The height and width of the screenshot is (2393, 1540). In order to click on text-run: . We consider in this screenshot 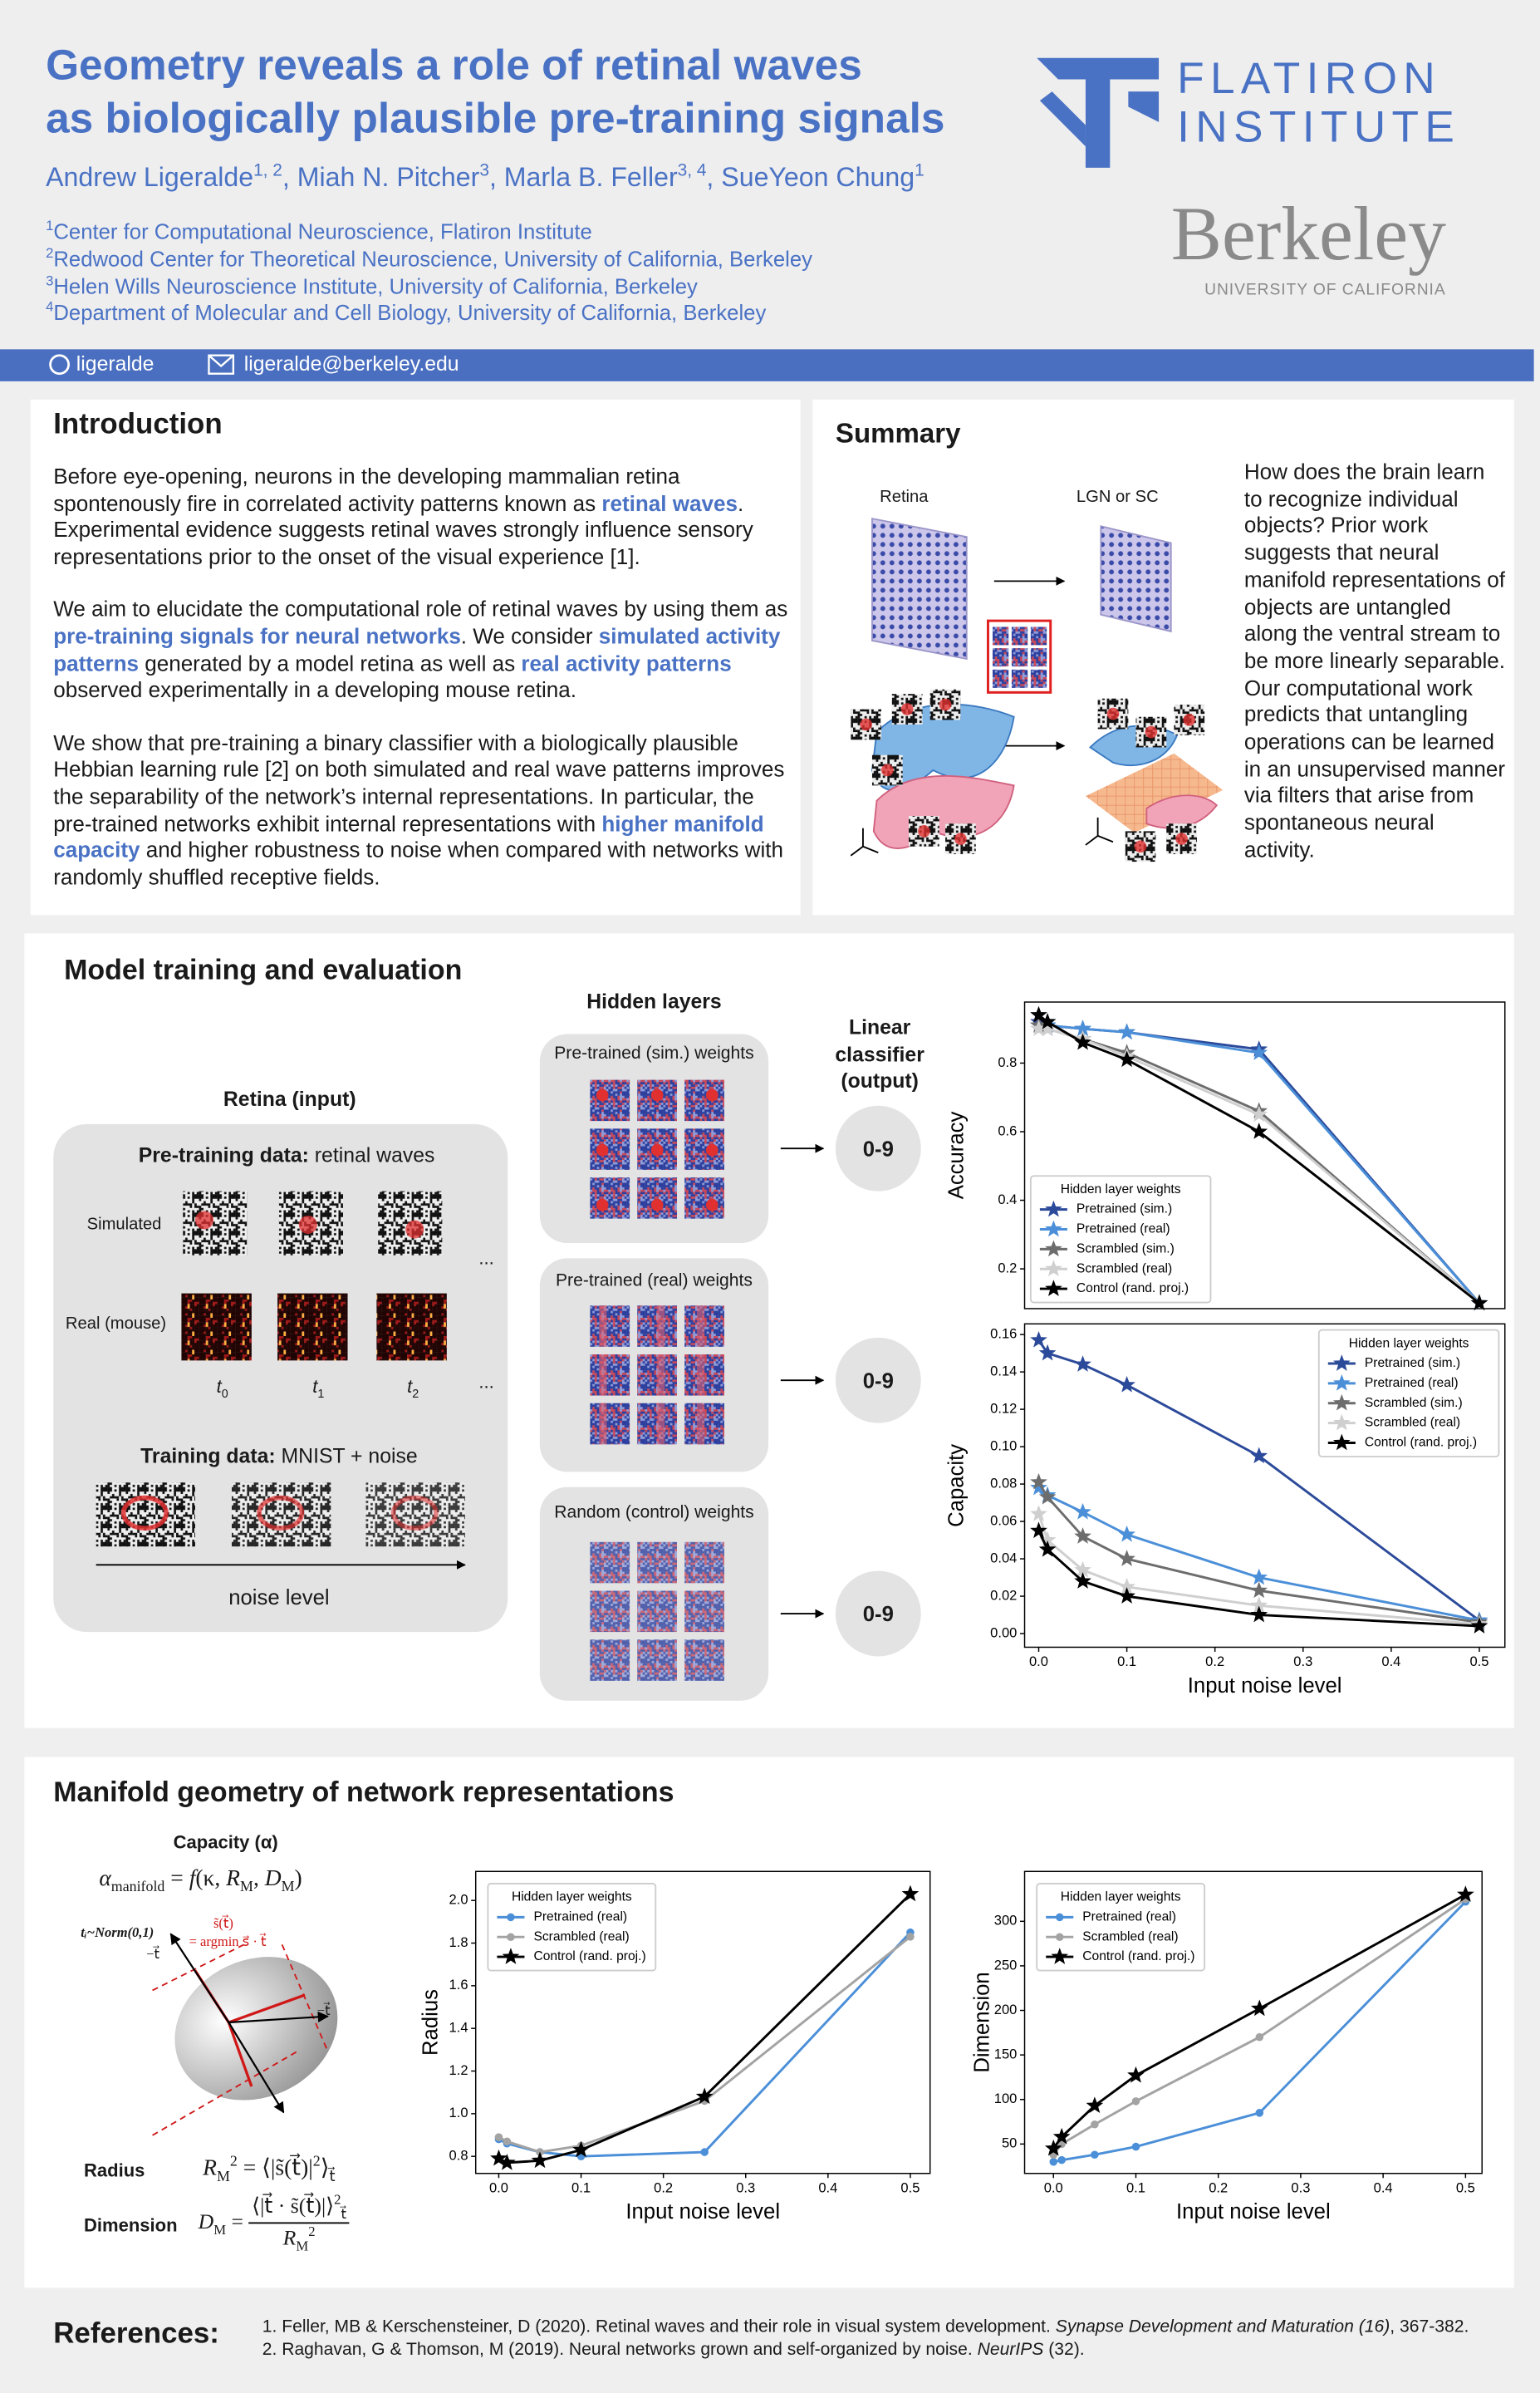, I will do `click(529, 638)`.